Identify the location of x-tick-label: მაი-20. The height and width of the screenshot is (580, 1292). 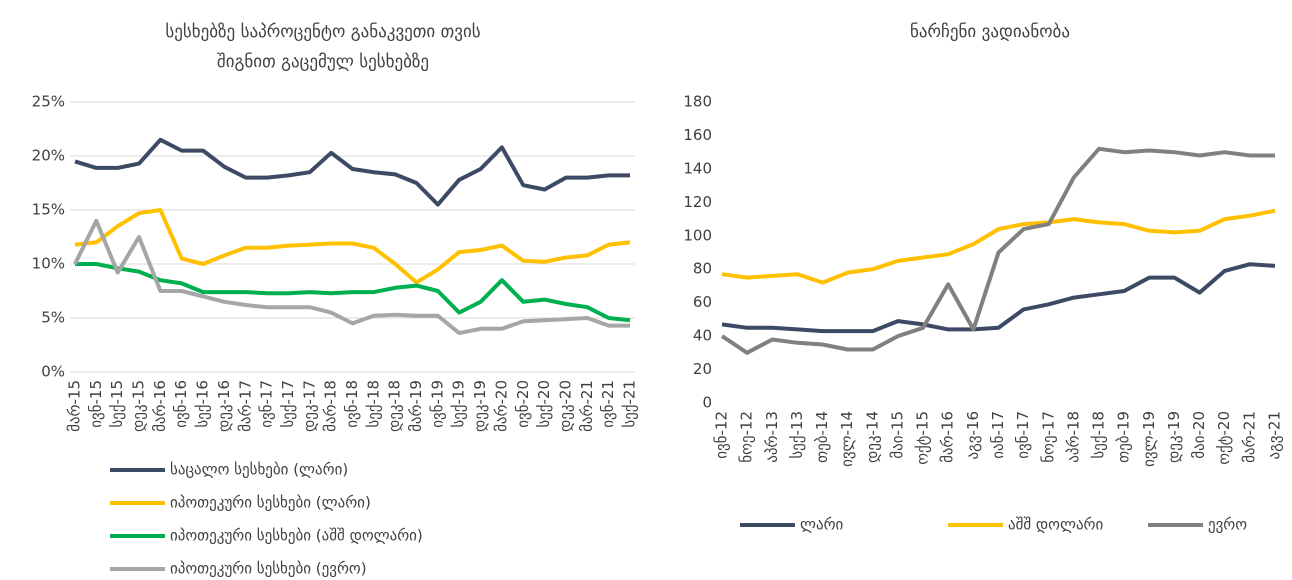
(1199, 435).